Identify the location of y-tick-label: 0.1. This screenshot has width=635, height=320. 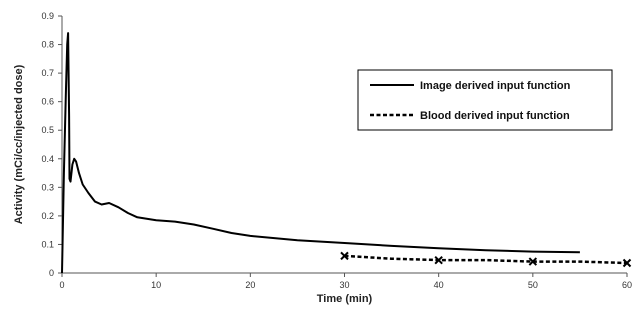
(47, 244).